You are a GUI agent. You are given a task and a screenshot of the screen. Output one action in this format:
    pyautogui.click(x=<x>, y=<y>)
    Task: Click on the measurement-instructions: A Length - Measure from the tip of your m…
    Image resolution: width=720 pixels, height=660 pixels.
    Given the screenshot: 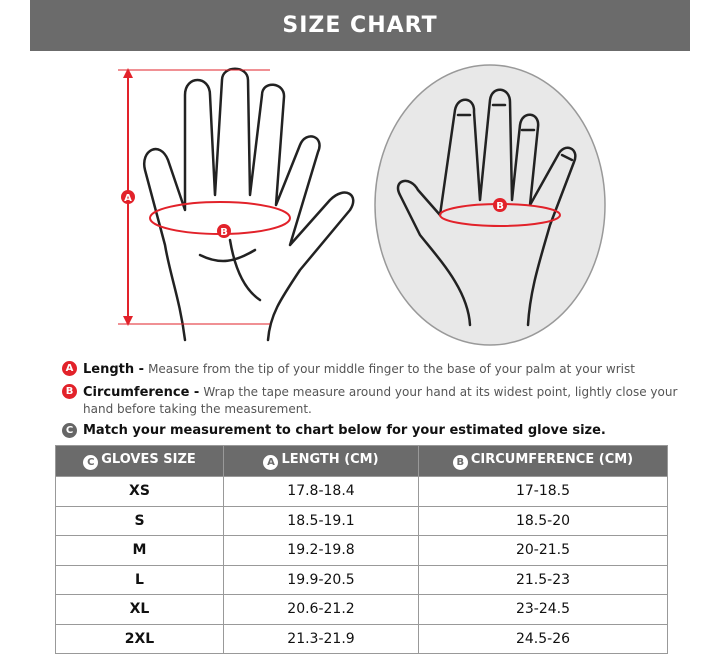 What is the action you would take?
    pyautogui.click(x=382, y=403)
    